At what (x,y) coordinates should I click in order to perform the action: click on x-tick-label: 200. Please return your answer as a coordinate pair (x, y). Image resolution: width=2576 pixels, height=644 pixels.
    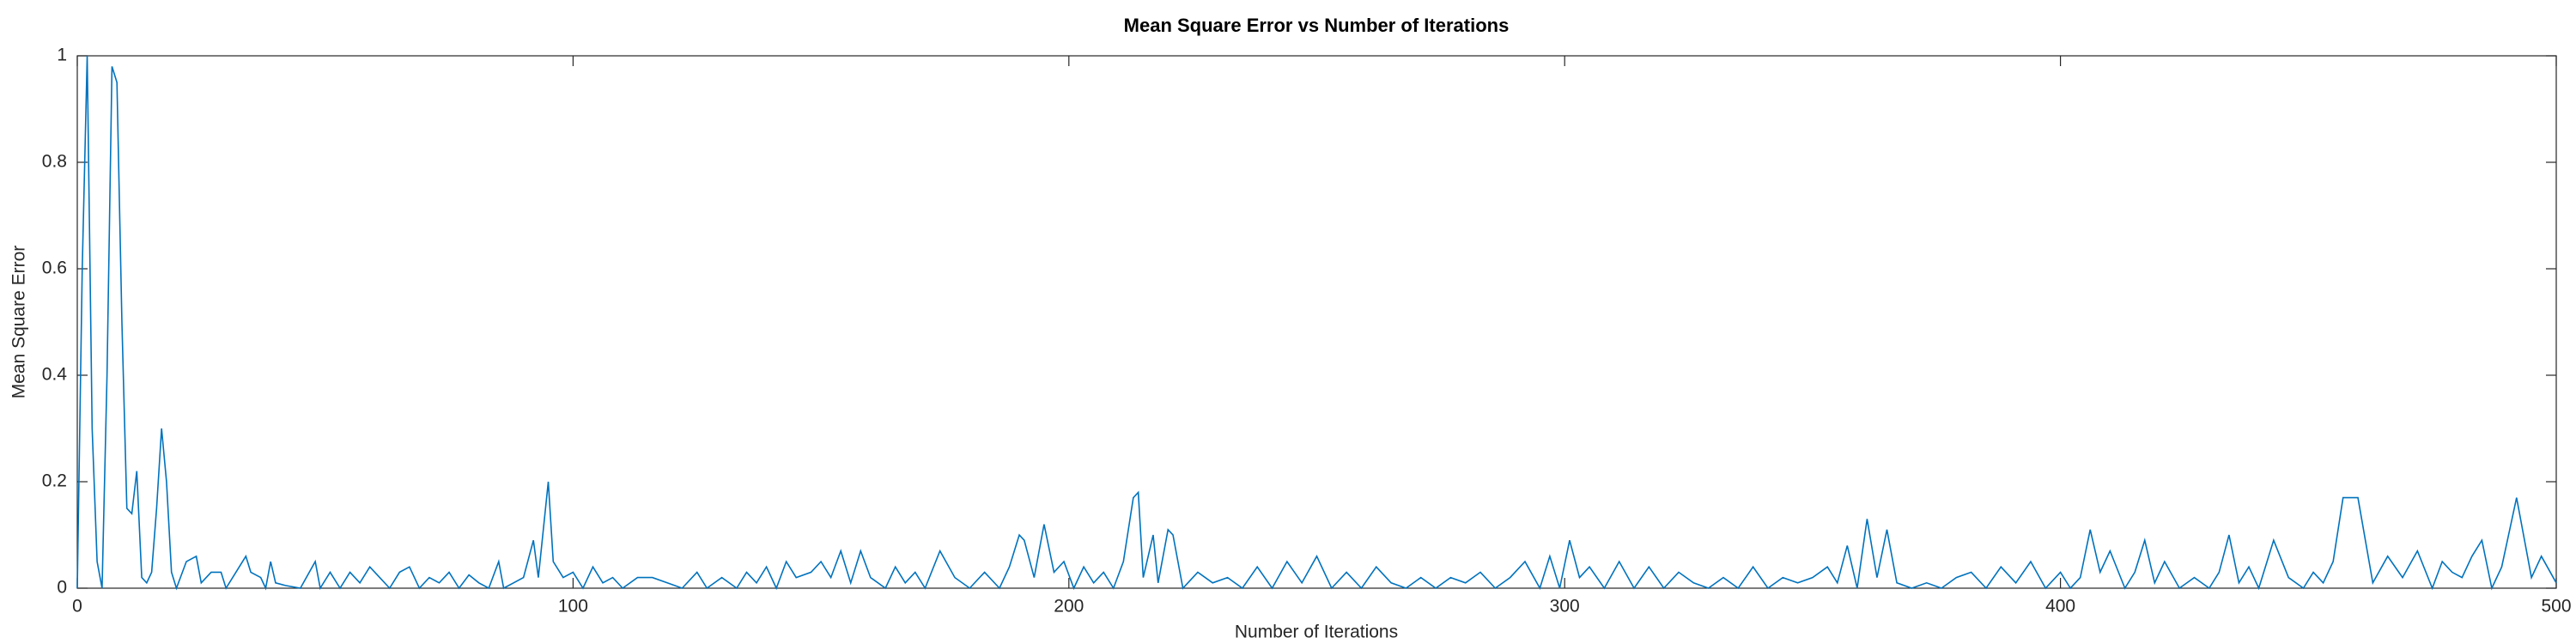
    Looking at the image, I should click on (1069, 607).